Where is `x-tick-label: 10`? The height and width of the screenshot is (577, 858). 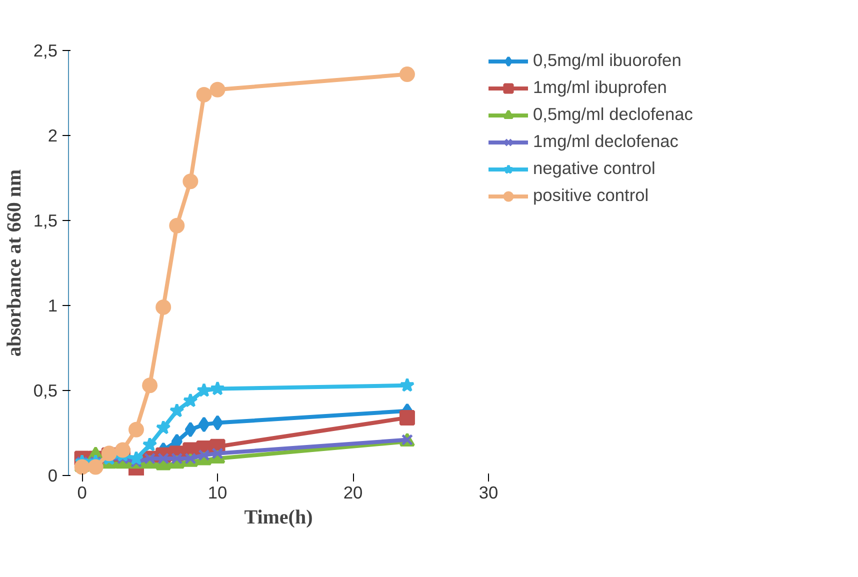
x-tick-label: 10 is located at coordinates (218, 492).